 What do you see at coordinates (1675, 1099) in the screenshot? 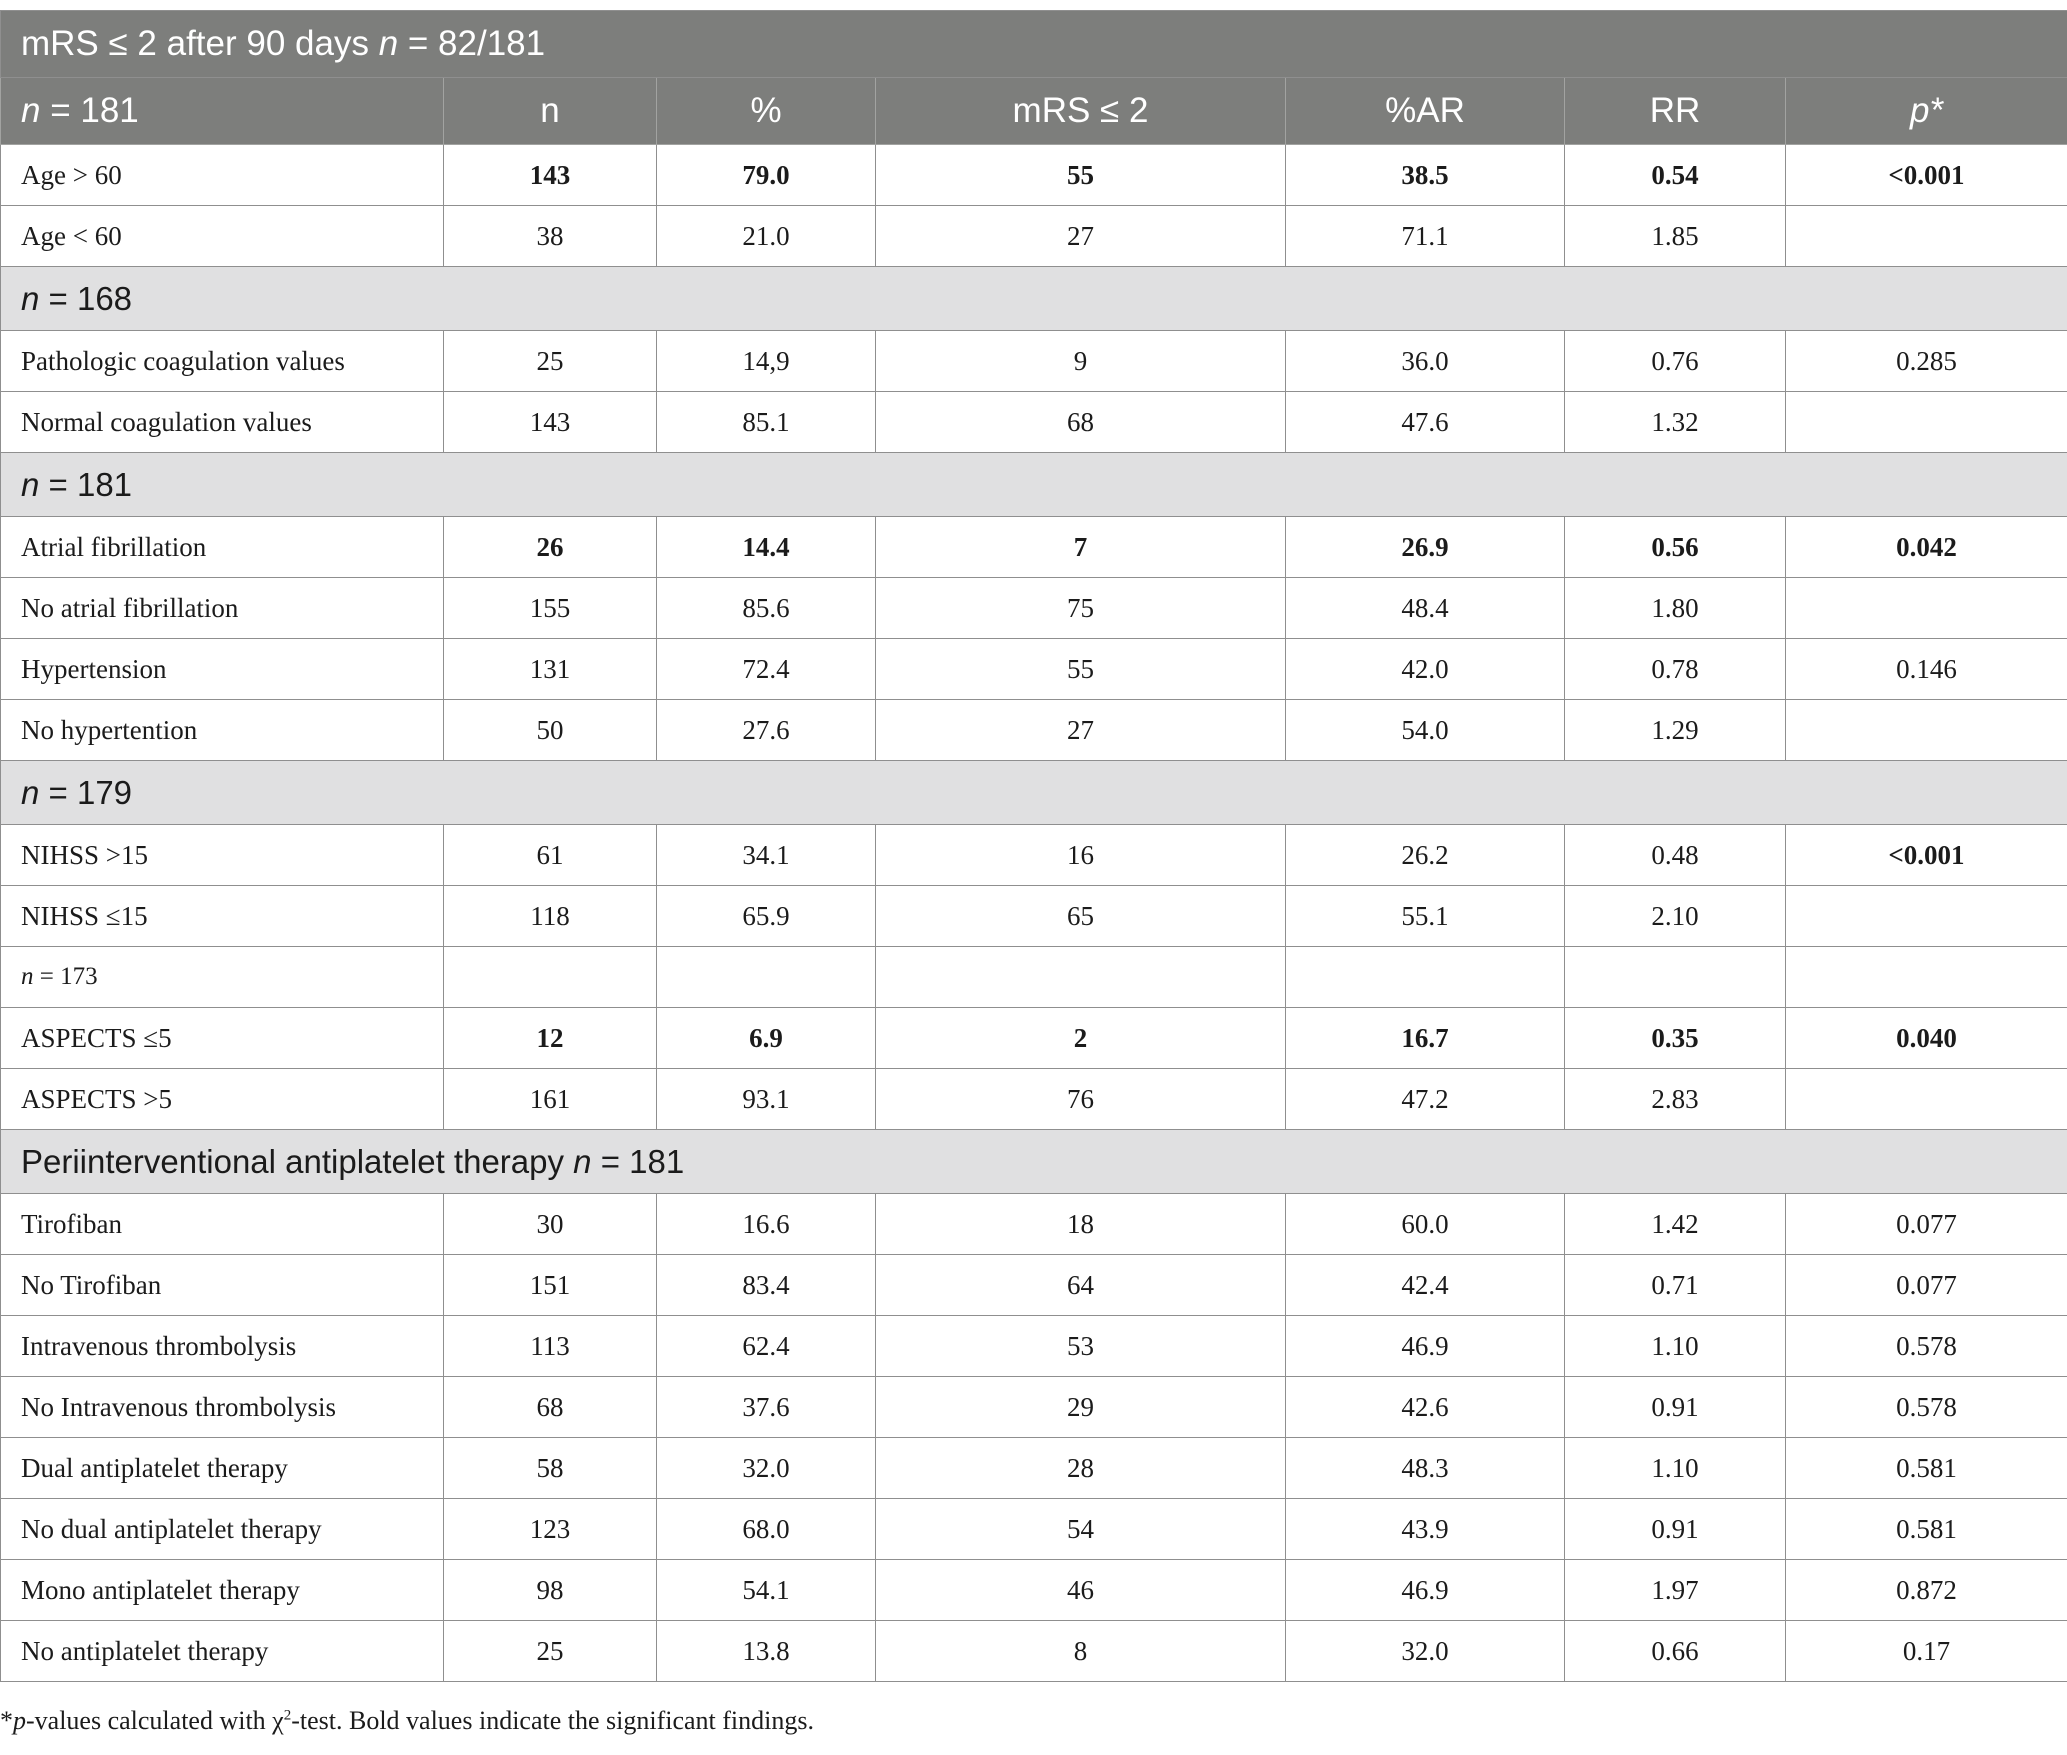
I see `cell-rr: 2.83` at bounding box center [1675, 1099].